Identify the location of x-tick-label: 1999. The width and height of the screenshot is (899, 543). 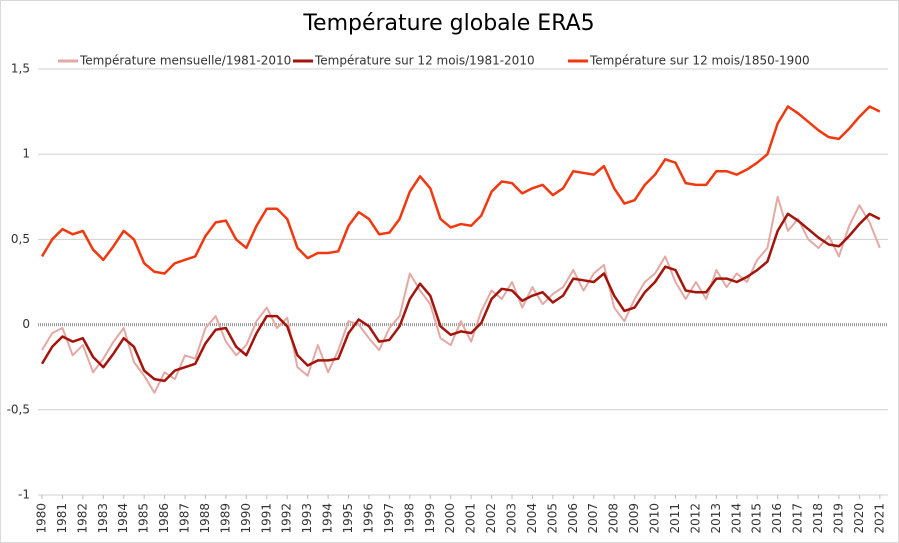
(430, 518).